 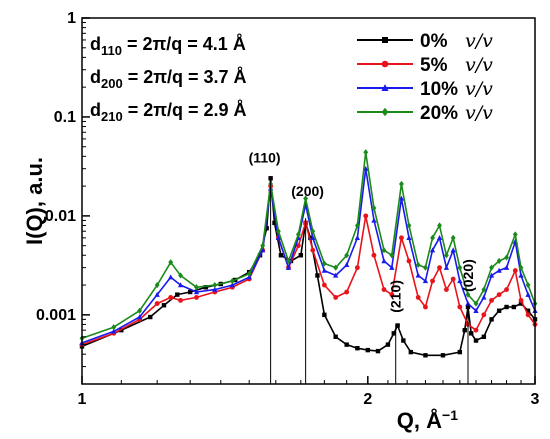 I want to click on legend-label: 5%, so click(x=434, y=65).